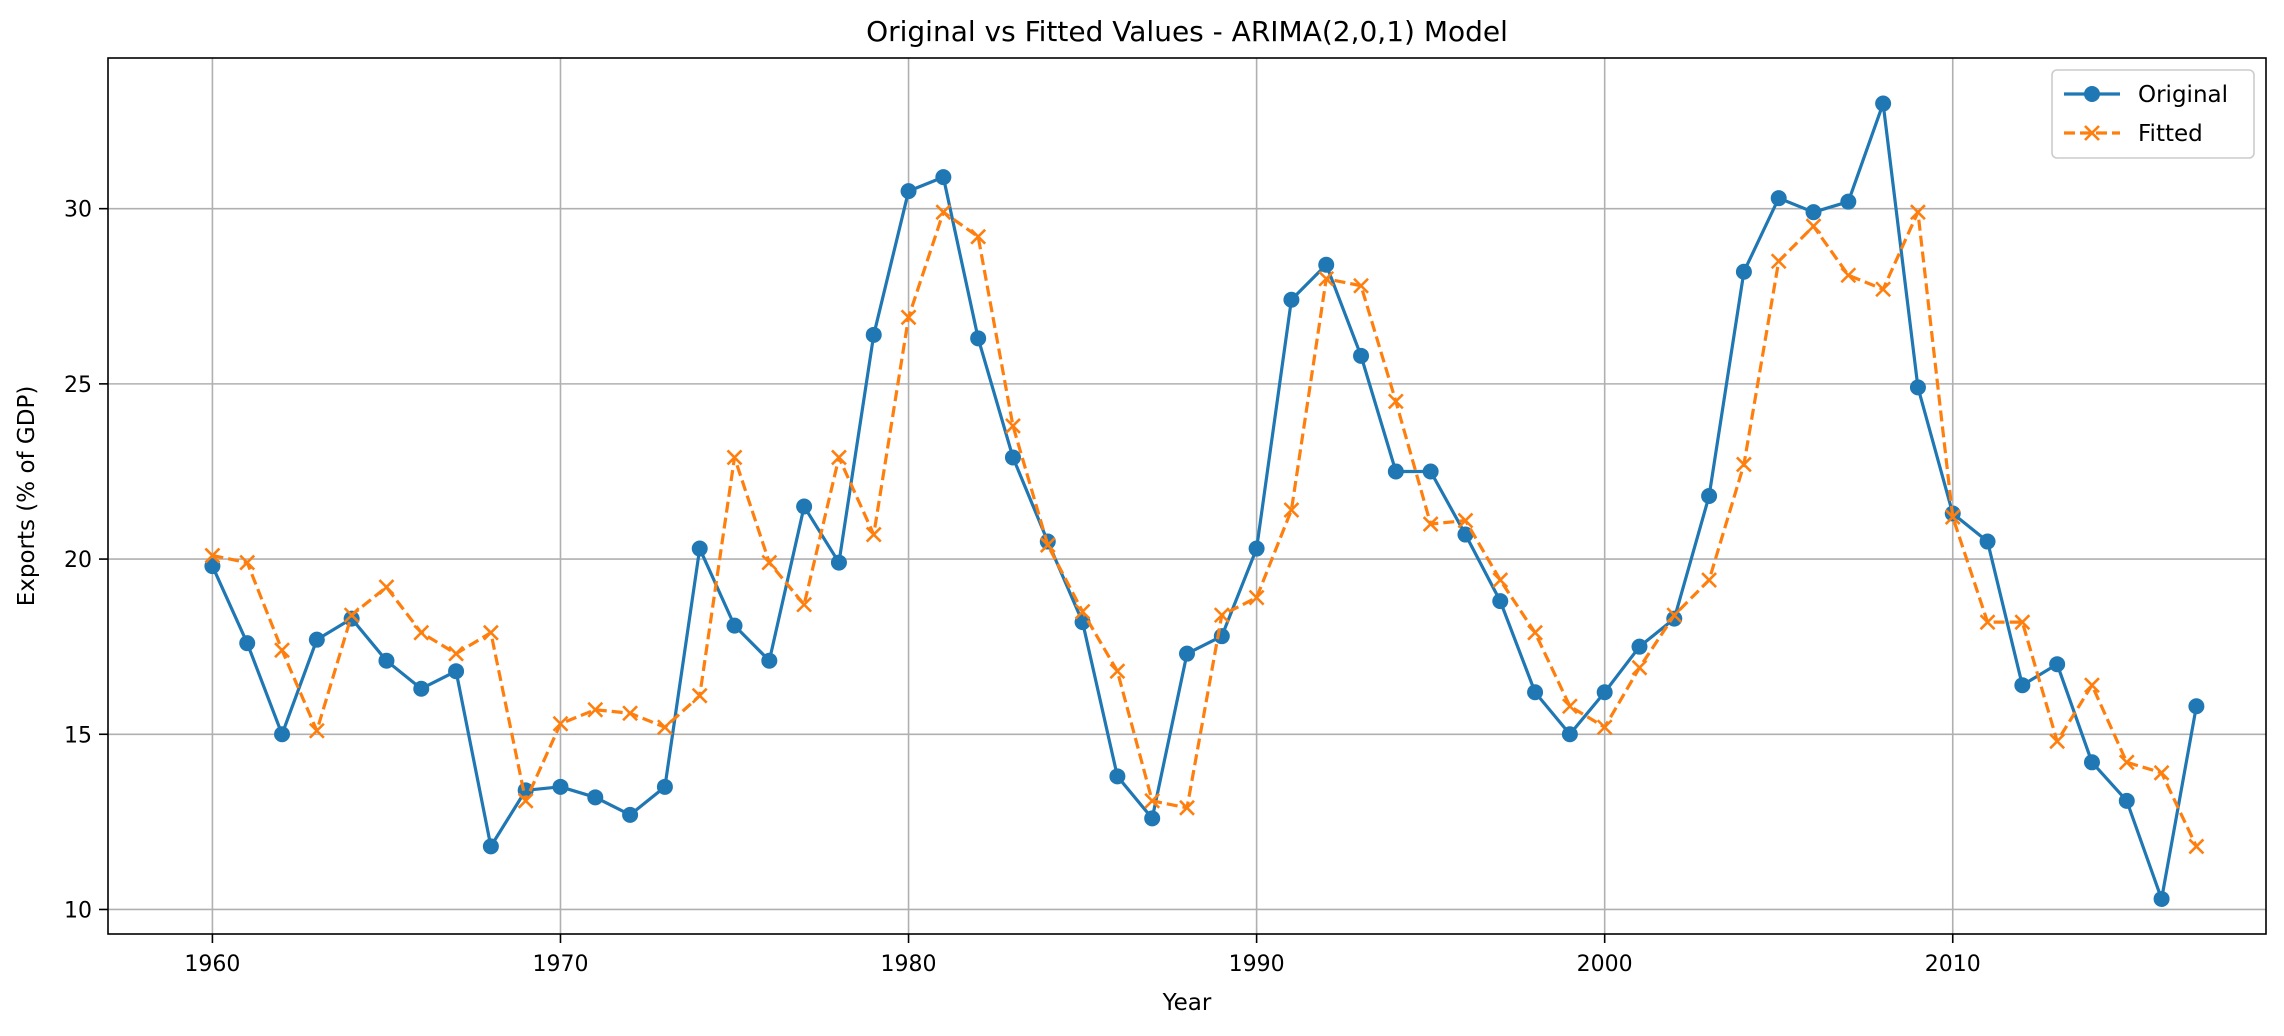 The width and height of the screenshot is (2284, 1036). What do you see at coordinates (909, 964) in the screenshot?
I see `x-tick-label: 1980` at bounding box center [909, 964].